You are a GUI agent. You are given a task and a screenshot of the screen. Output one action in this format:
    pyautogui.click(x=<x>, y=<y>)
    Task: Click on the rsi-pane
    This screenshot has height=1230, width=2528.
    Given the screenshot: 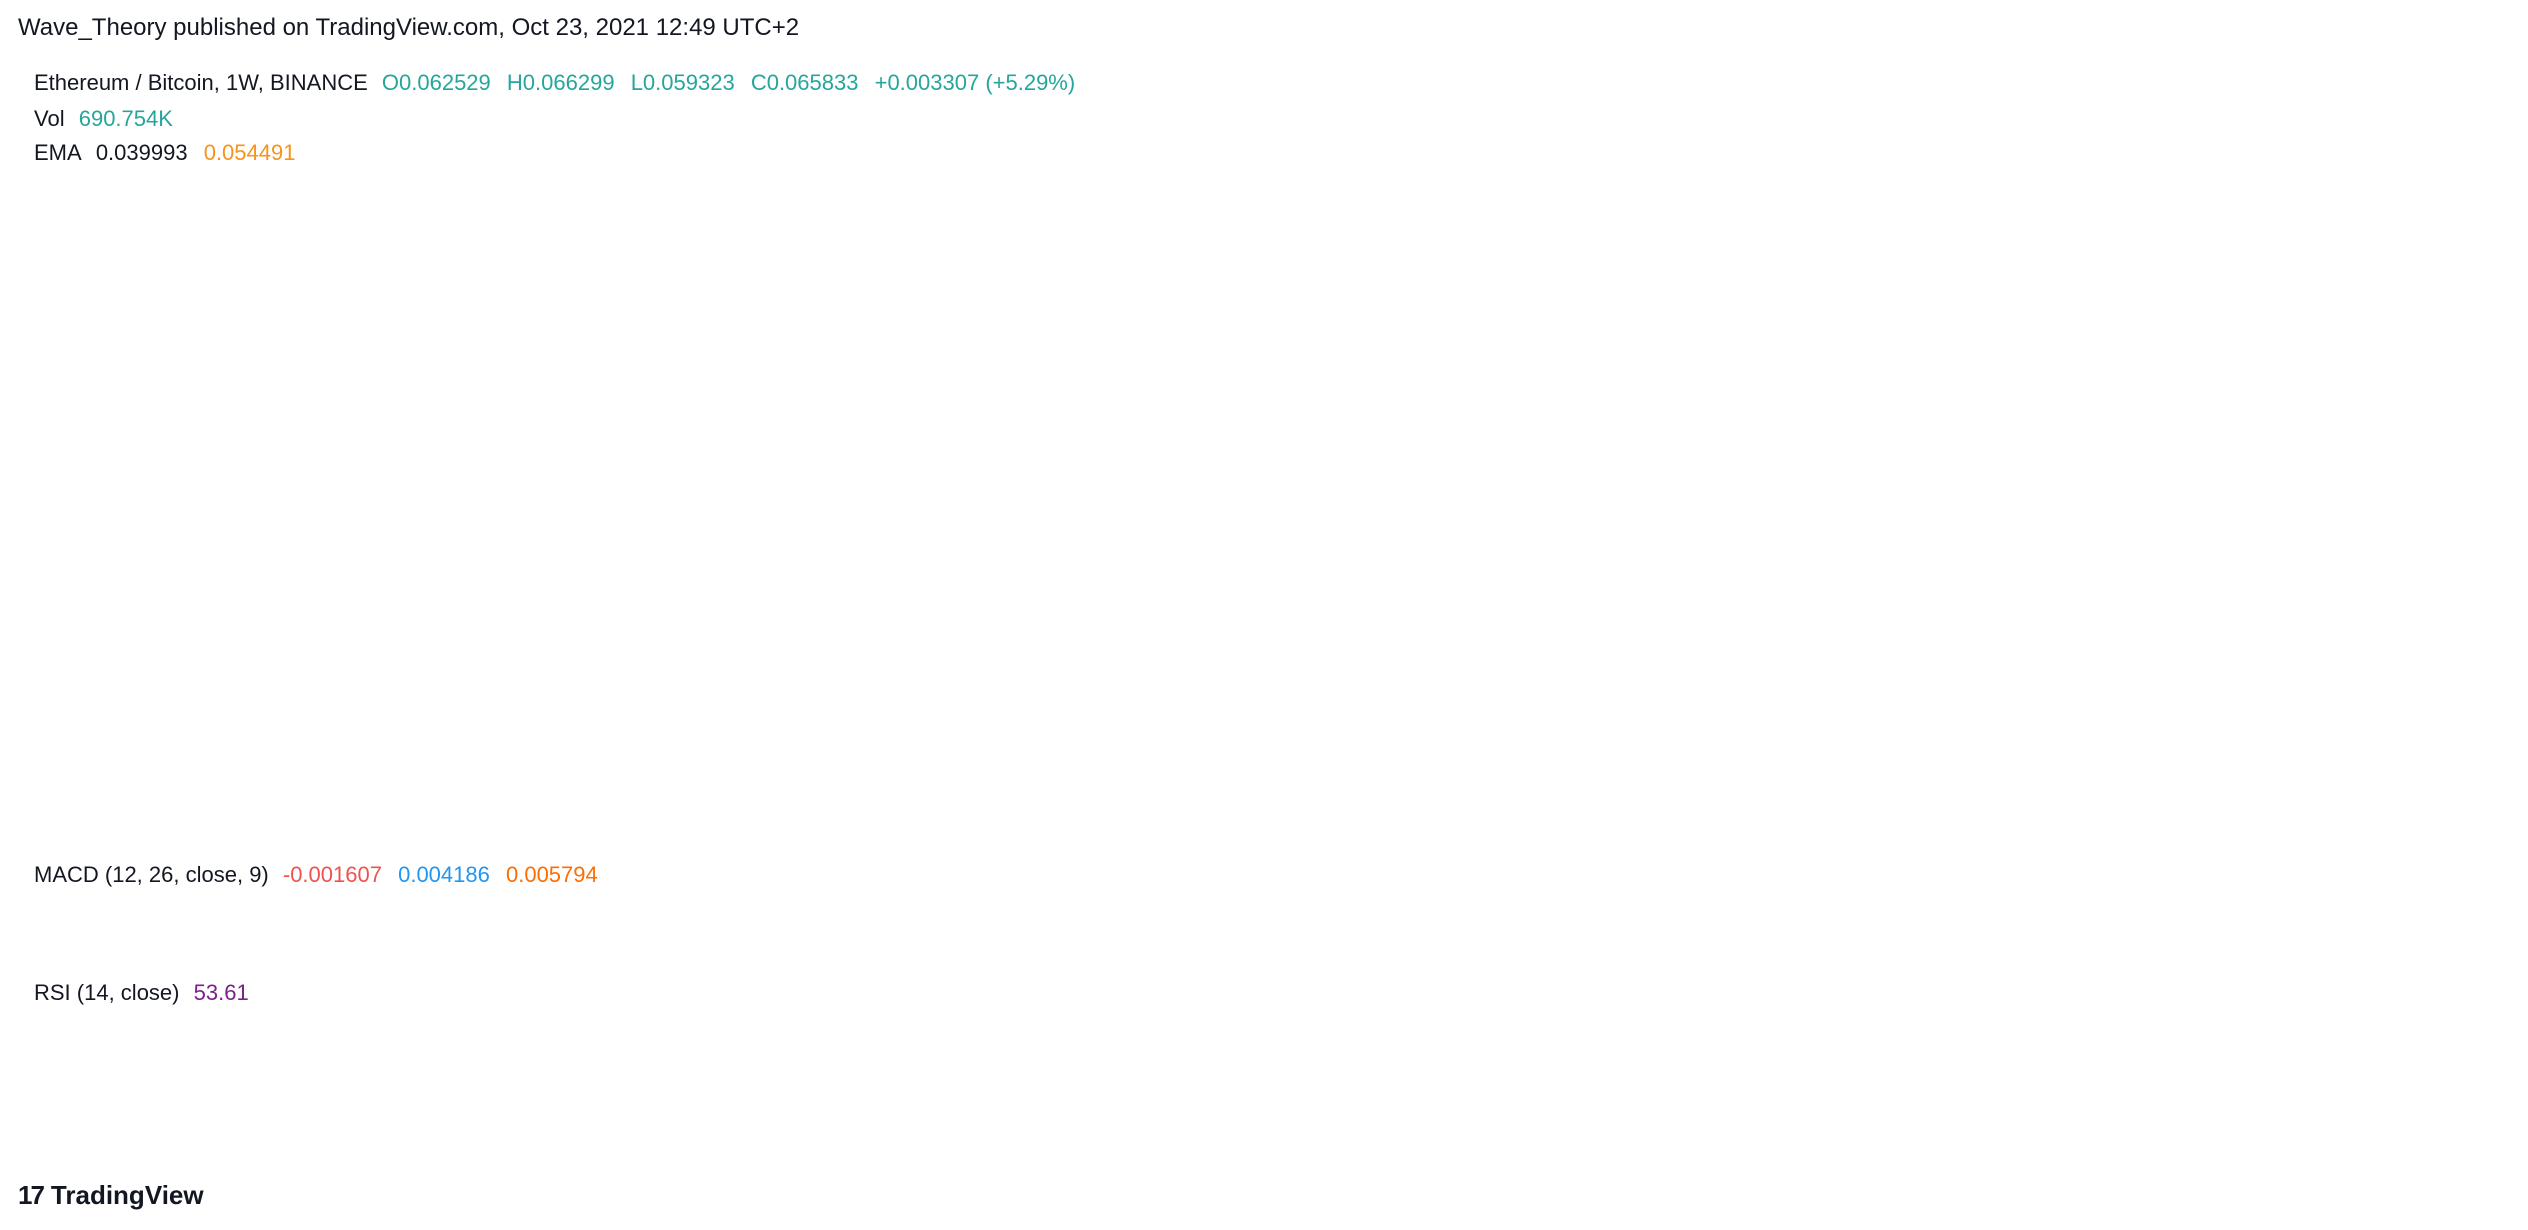 What is the action you would take?
    pyautogui.click(x=692, y=1016)
    